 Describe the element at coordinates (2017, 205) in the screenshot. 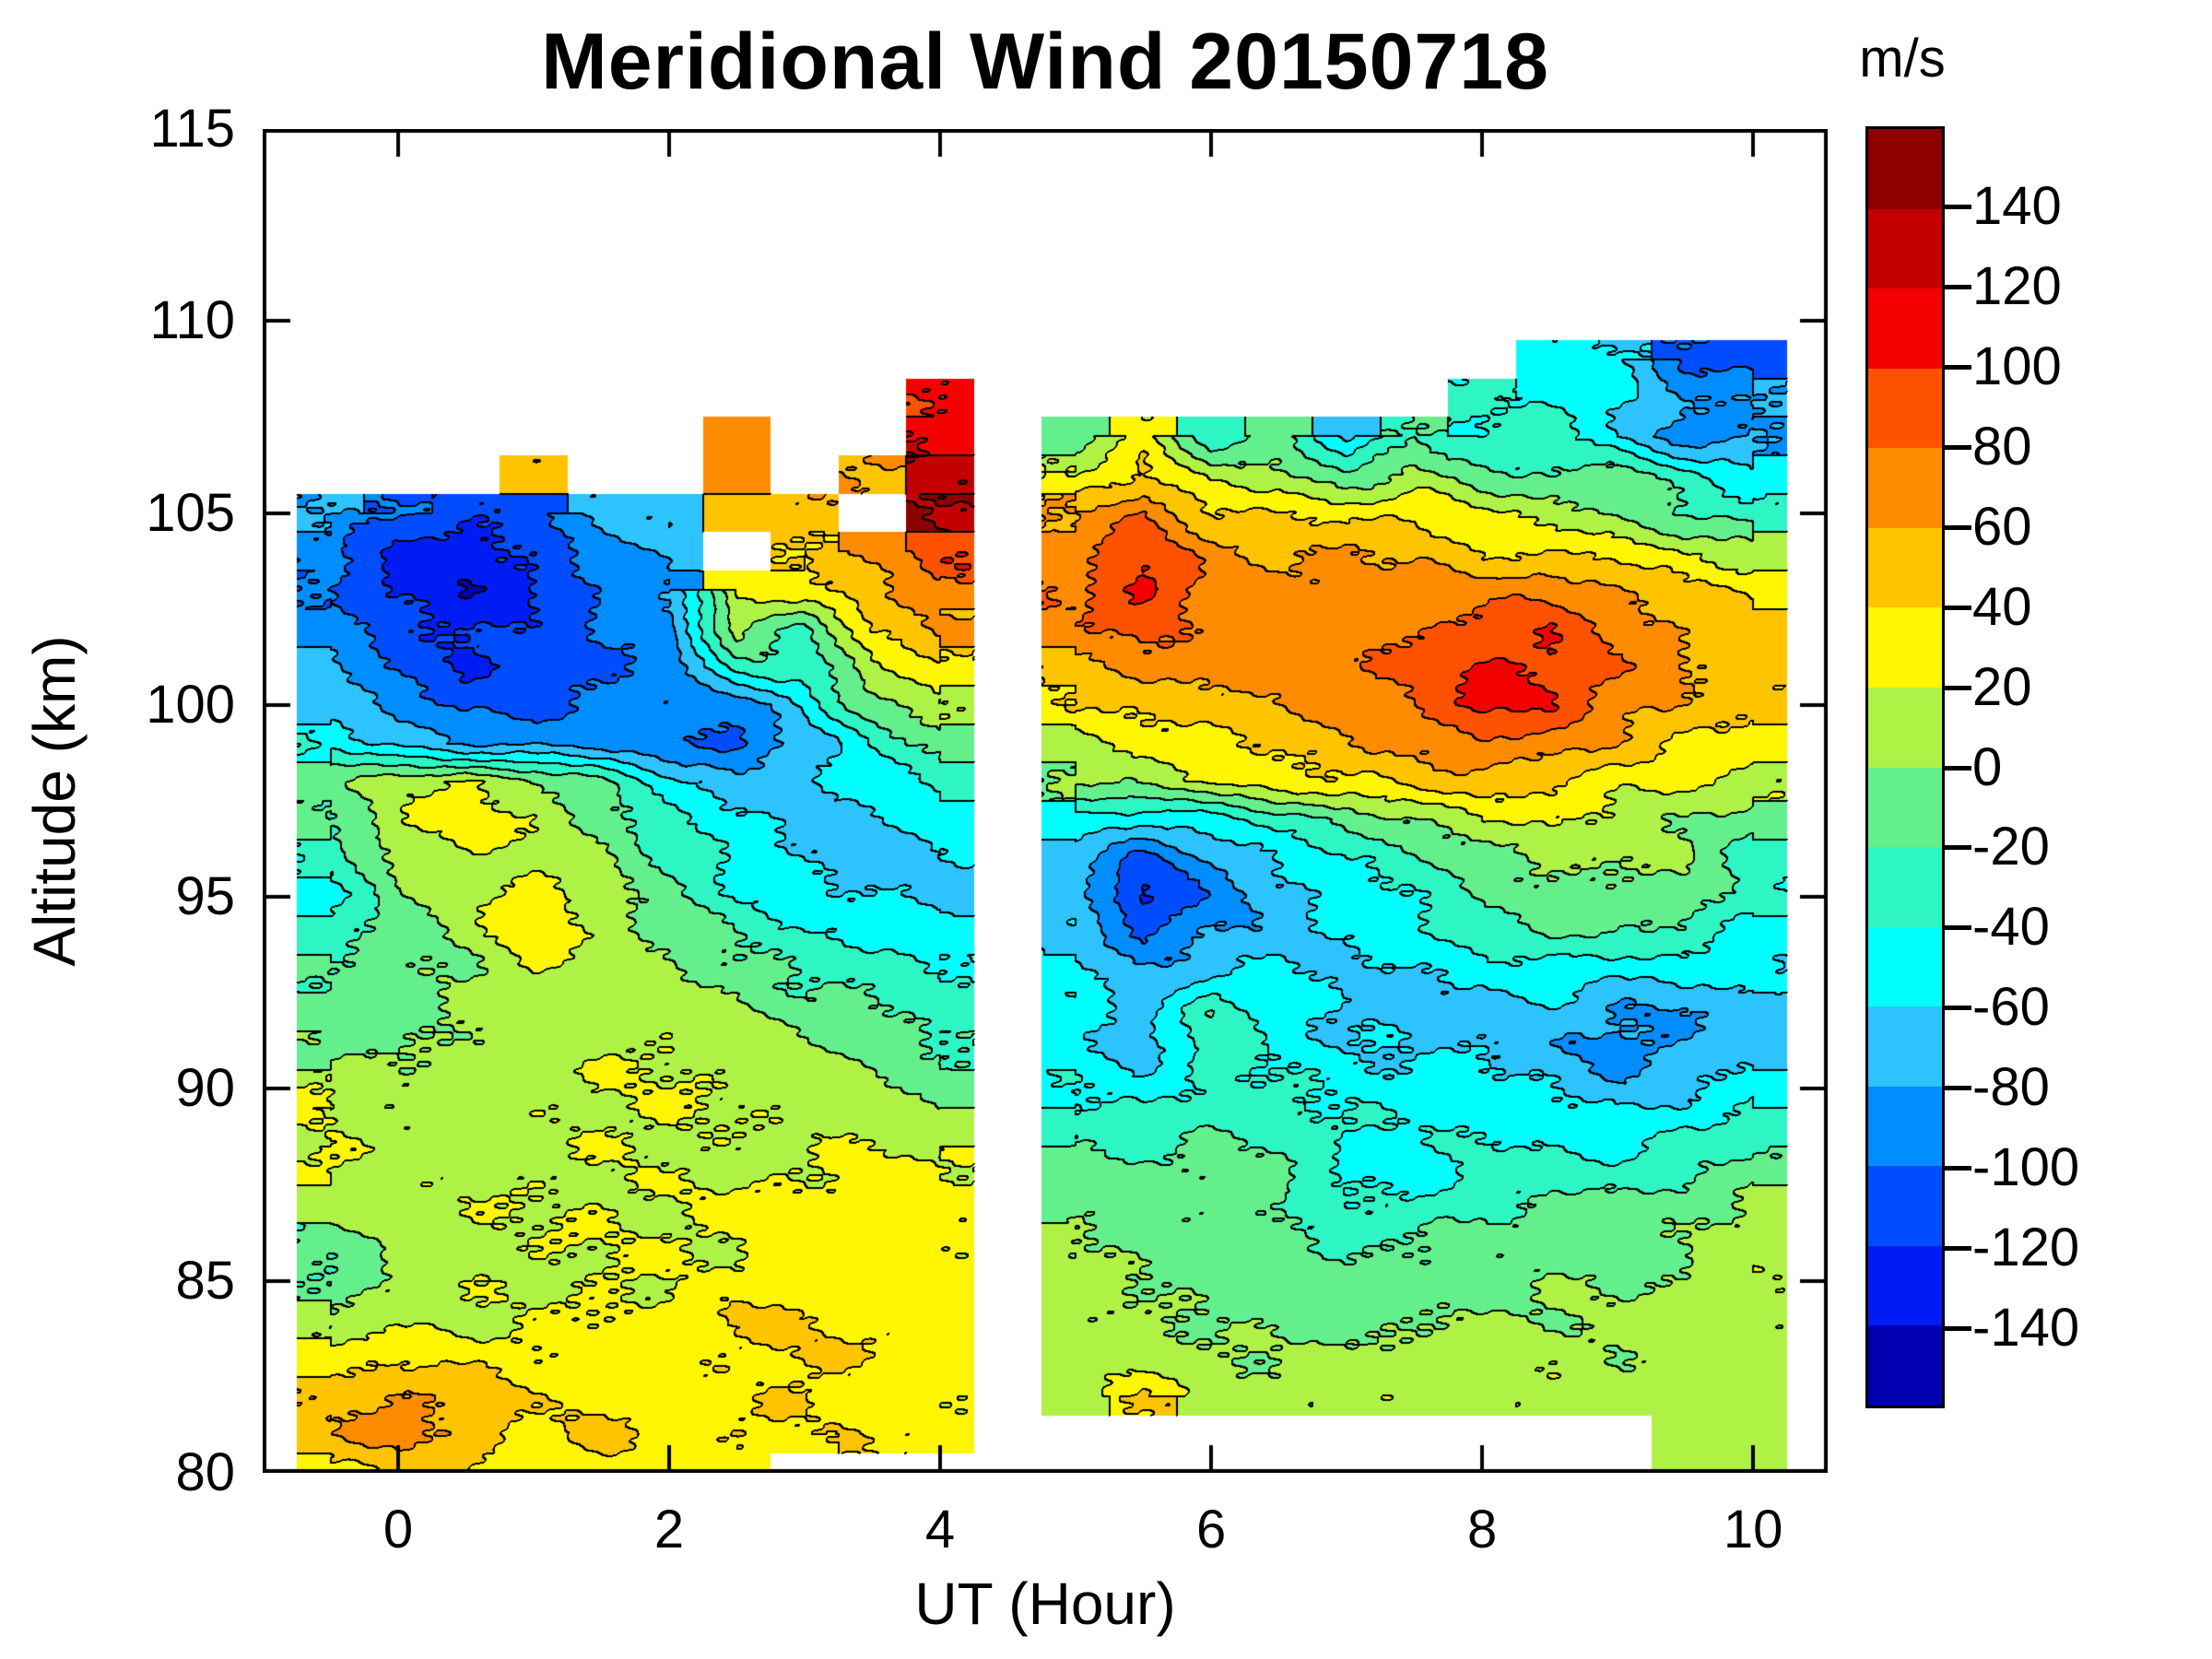

I see `colorbar-tick-label: 140` at that location.